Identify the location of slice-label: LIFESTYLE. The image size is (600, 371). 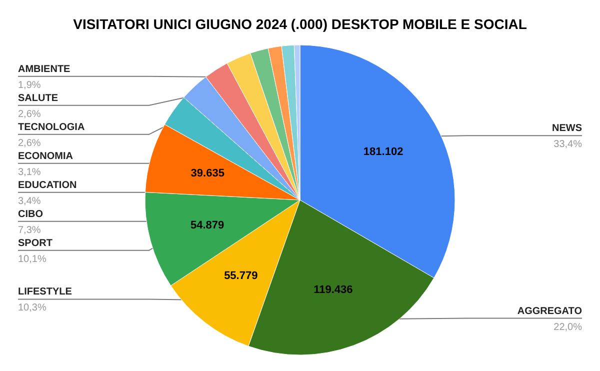
(45, 292).